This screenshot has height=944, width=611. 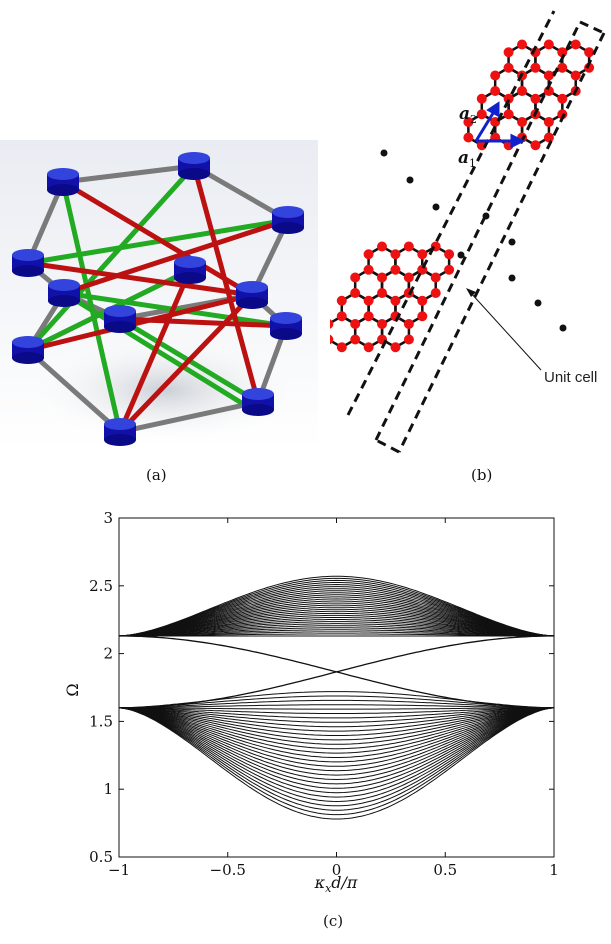 I want to click on y-tick-label: 0.5, so click(x=101, y=857).